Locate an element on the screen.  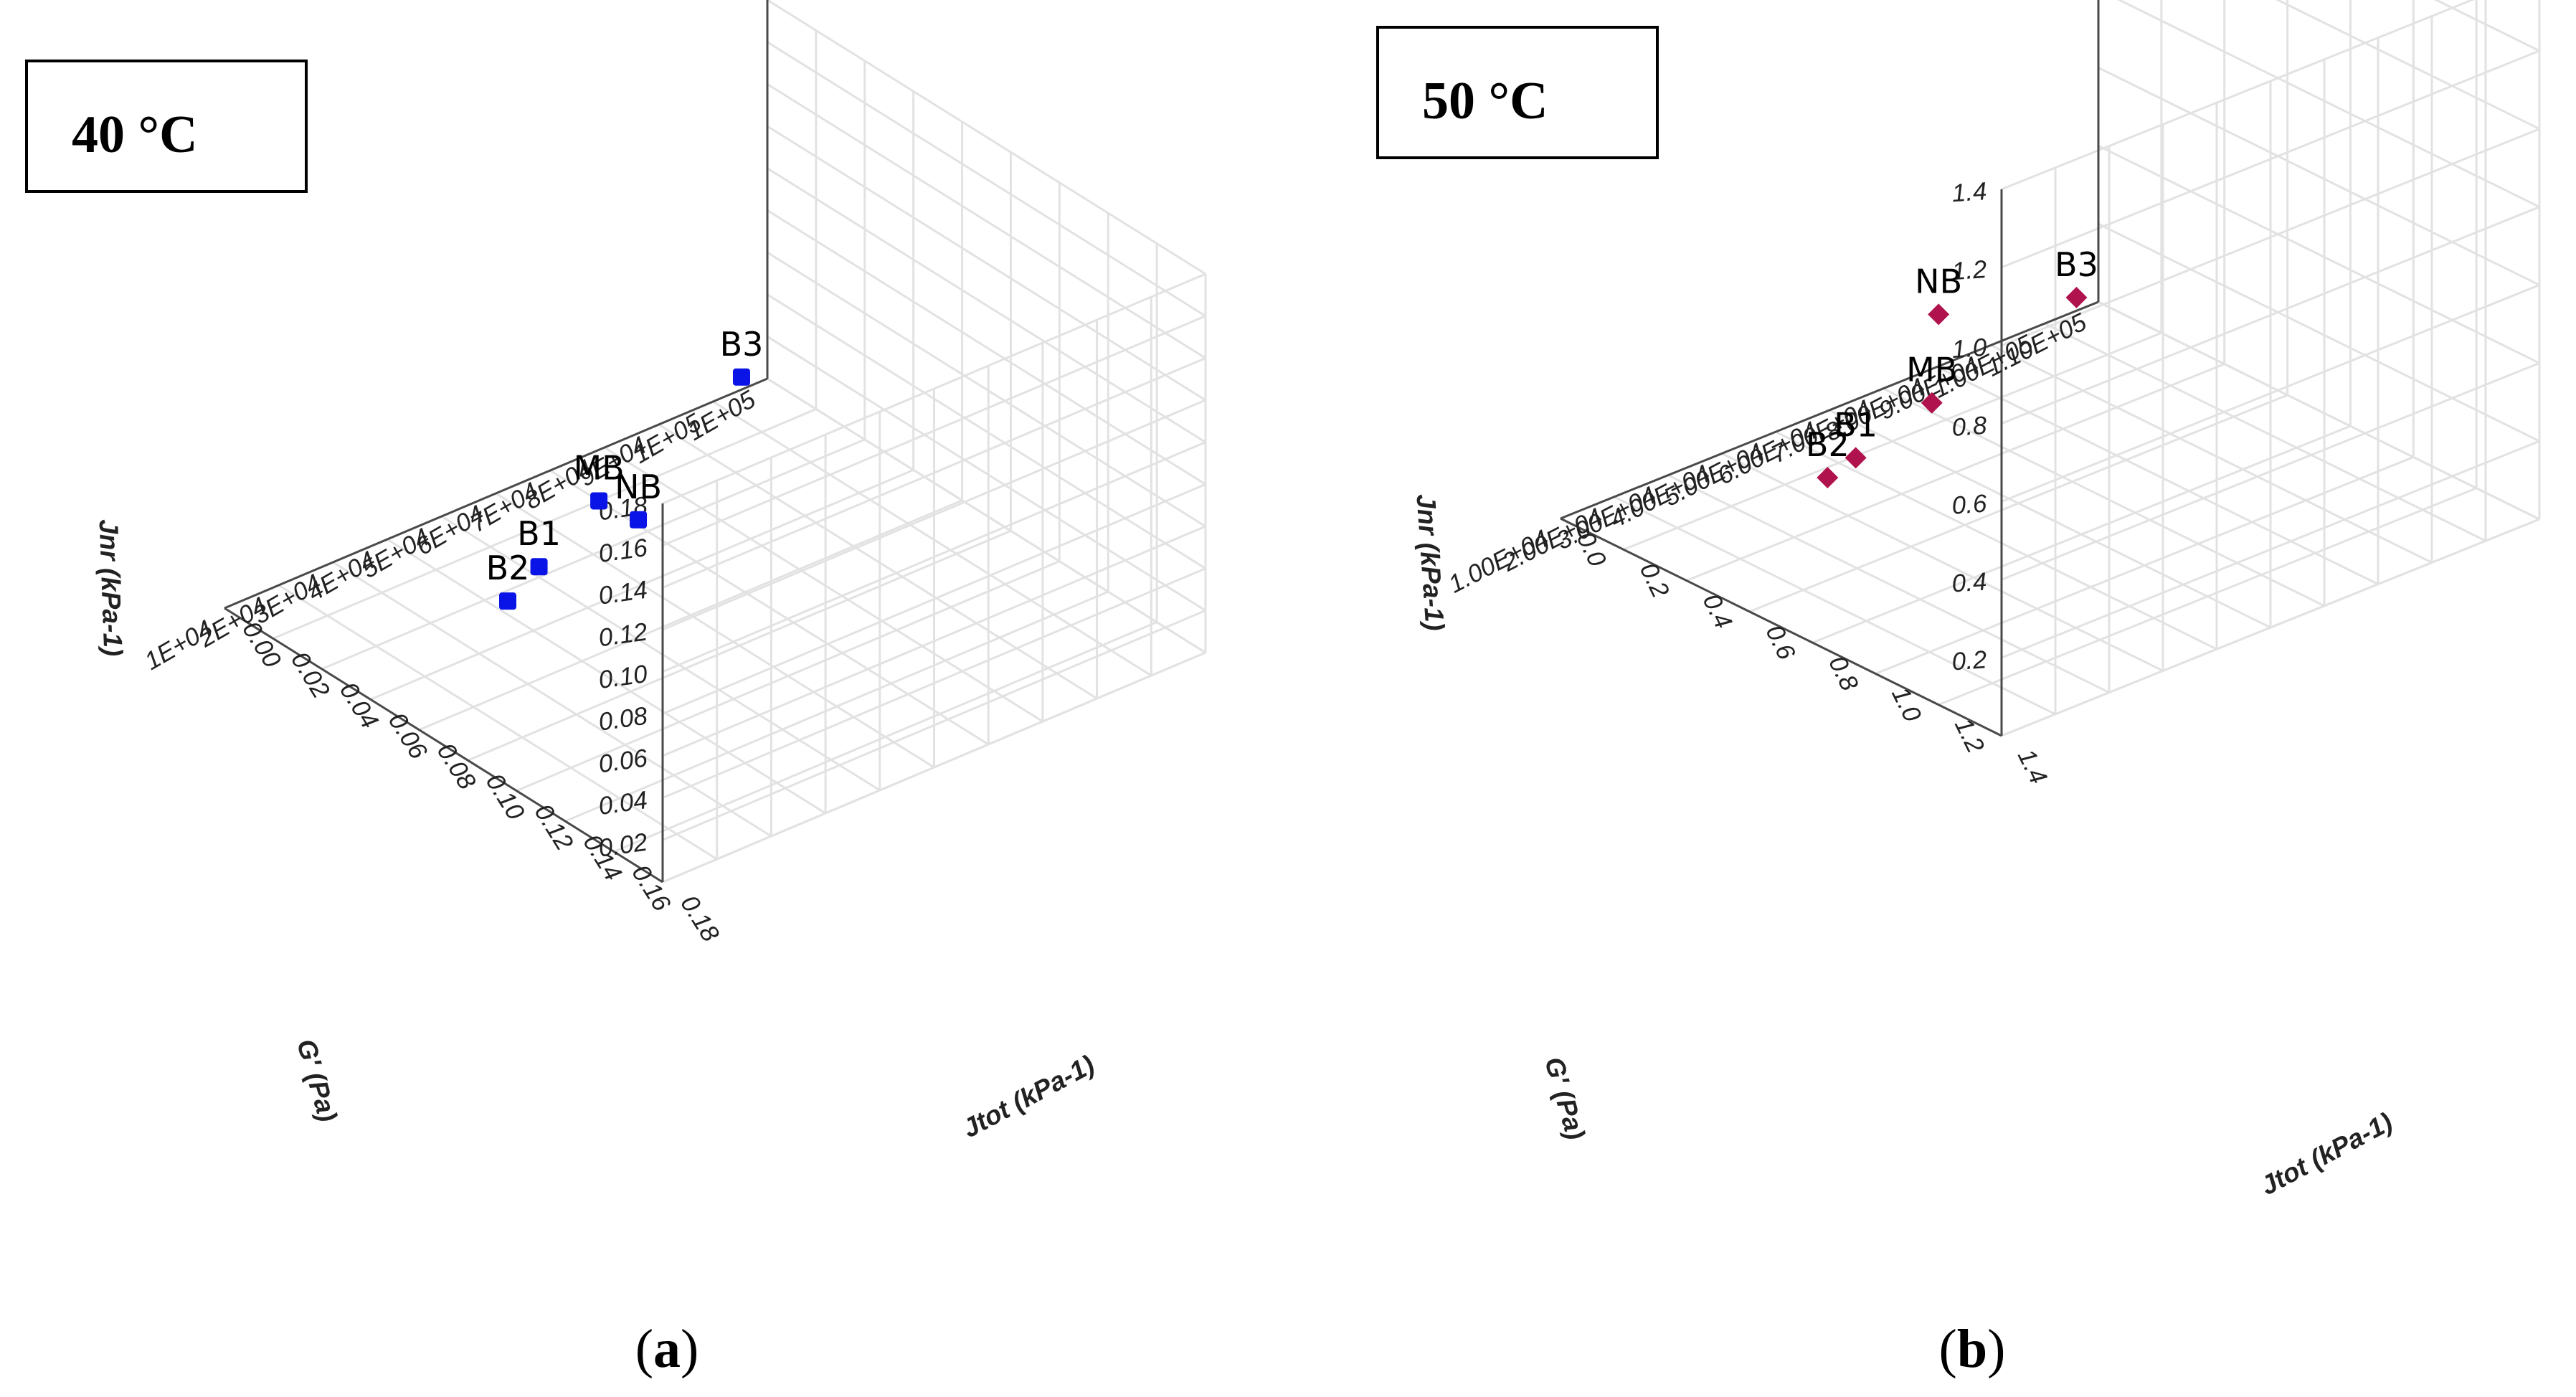
y-tick-label: 0.12 is located at coordinates (554, 827).